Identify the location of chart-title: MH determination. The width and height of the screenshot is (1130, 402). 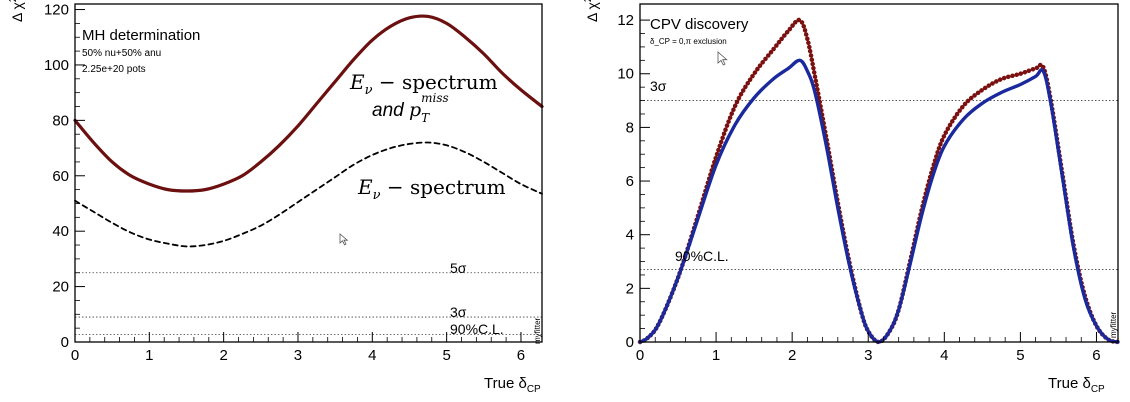
(141, 35).